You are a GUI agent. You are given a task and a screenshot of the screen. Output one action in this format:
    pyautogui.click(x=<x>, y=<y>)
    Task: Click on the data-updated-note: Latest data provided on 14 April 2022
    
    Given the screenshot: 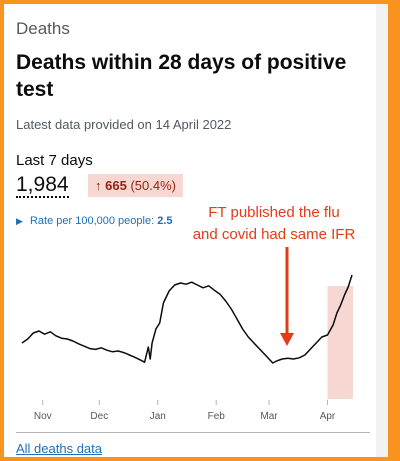 What is the action you would take?
    pyautogui.click(x=124, y=124)
    